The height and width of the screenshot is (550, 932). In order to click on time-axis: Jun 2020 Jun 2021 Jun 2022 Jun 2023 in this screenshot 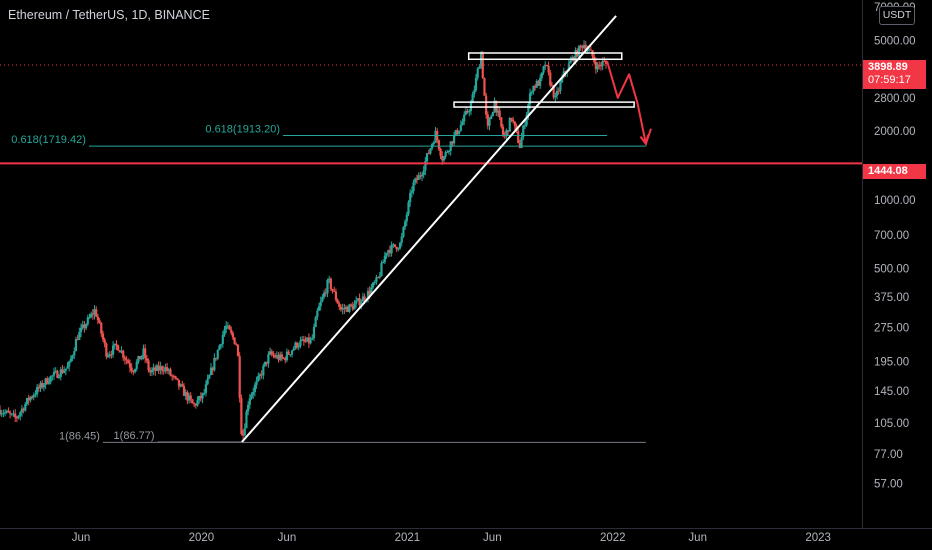, I will do `click(466, 536)`.